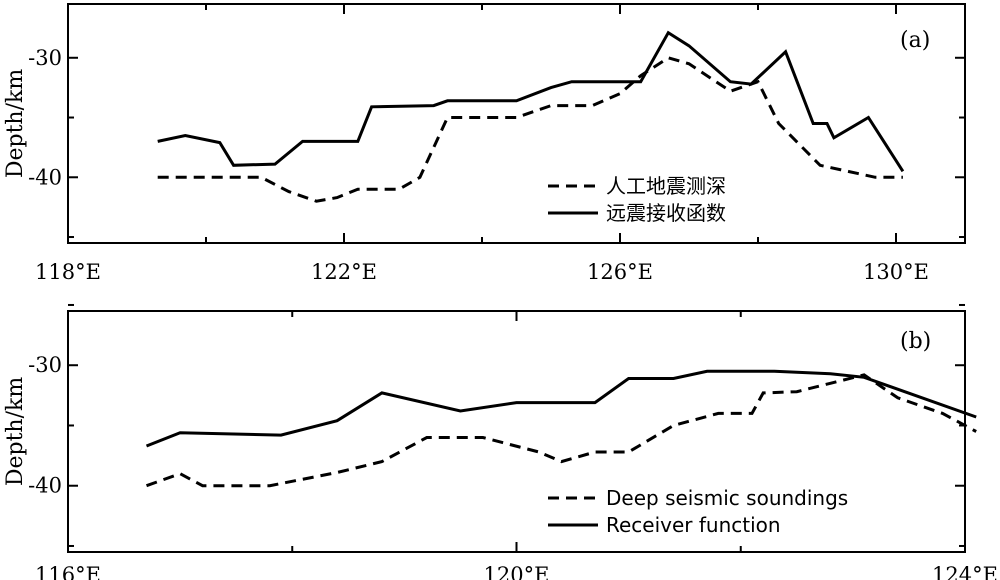 The height and width of the screenshot is (580, 1000). What do you see at coordinates (517, 571) in the screenshot?
I see `x-tick-label: 120°E` at bounding box center [517, 571].